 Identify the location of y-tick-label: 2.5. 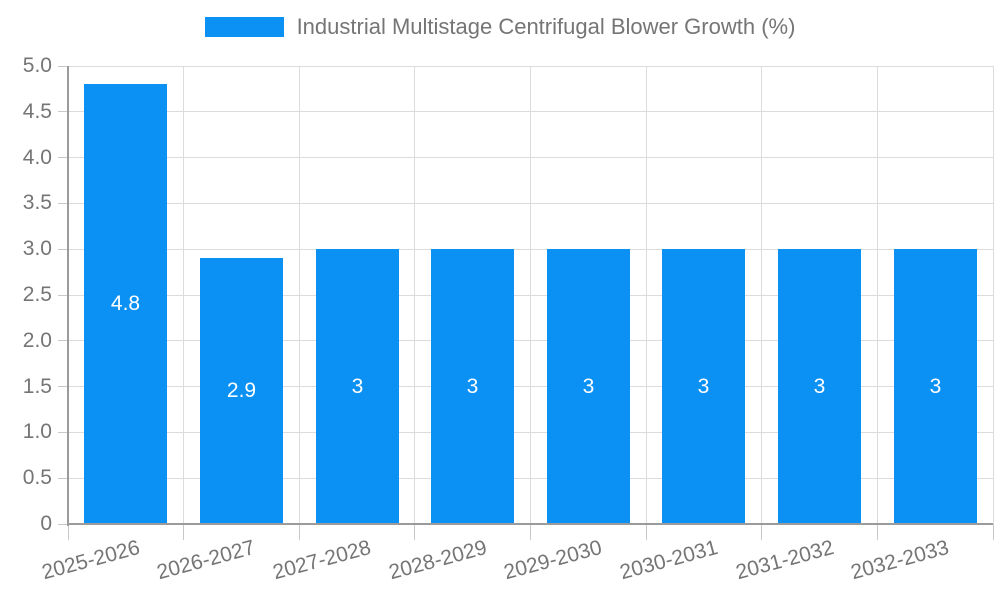
(37, 294).